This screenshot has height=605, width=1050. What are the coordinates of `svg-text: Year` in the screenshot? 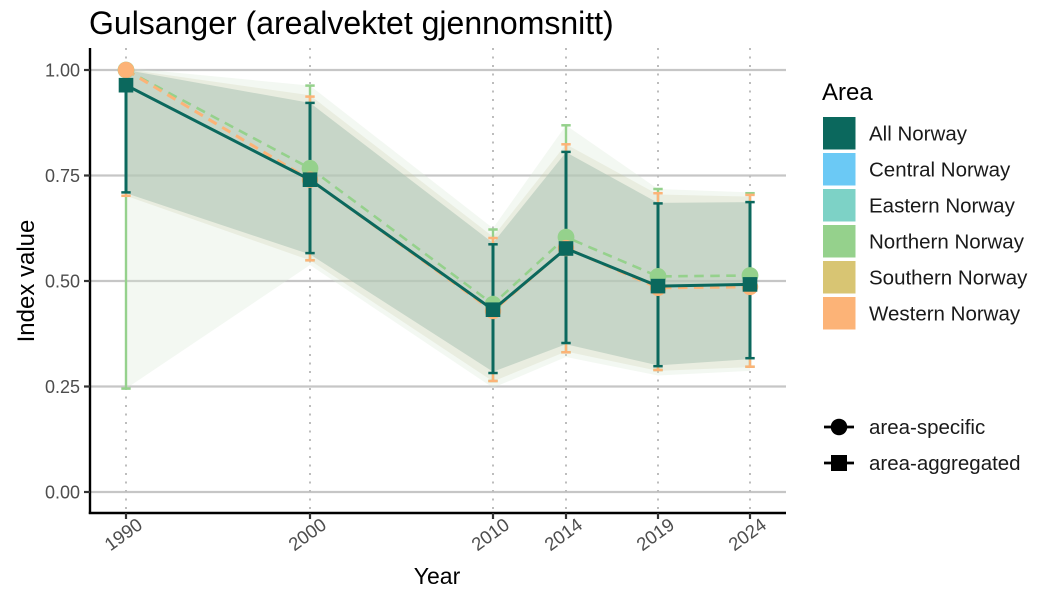 It's located at (437, 576).